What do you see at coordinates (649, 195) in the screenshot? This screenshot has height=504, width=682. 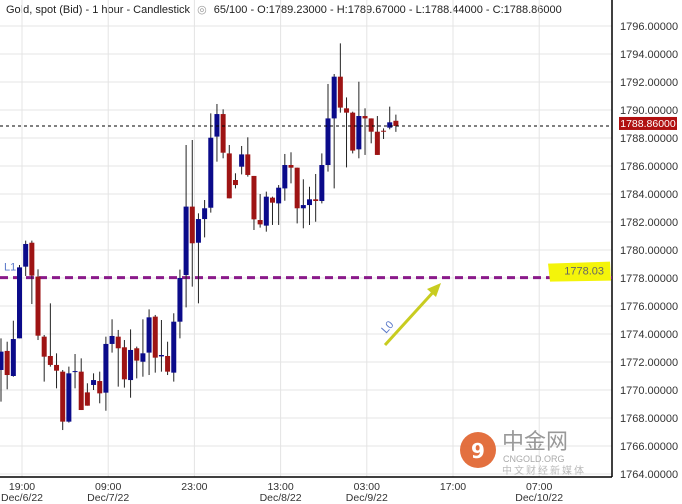 I see `y-tick-label: 1784.00000` at bounding box center [649, 195].